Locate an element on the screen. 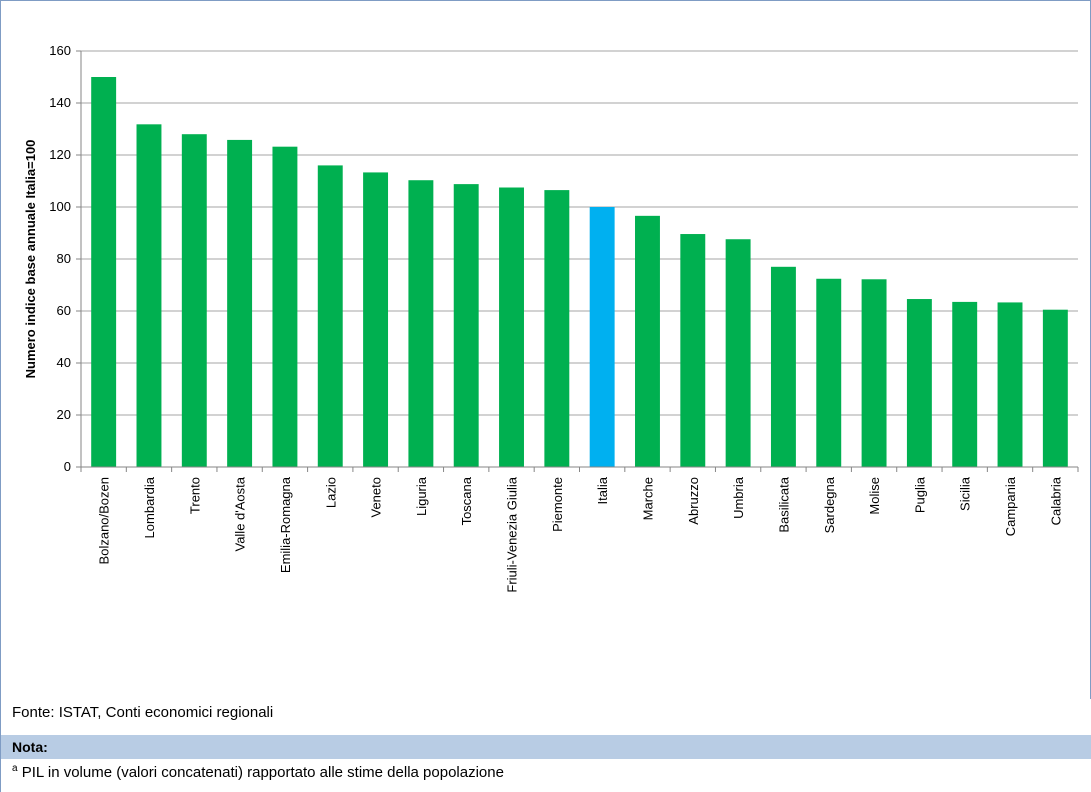 The width and height of the screenshot is (1091, 792). x-tick-label: Liguria is located at coordinates (421, 496).